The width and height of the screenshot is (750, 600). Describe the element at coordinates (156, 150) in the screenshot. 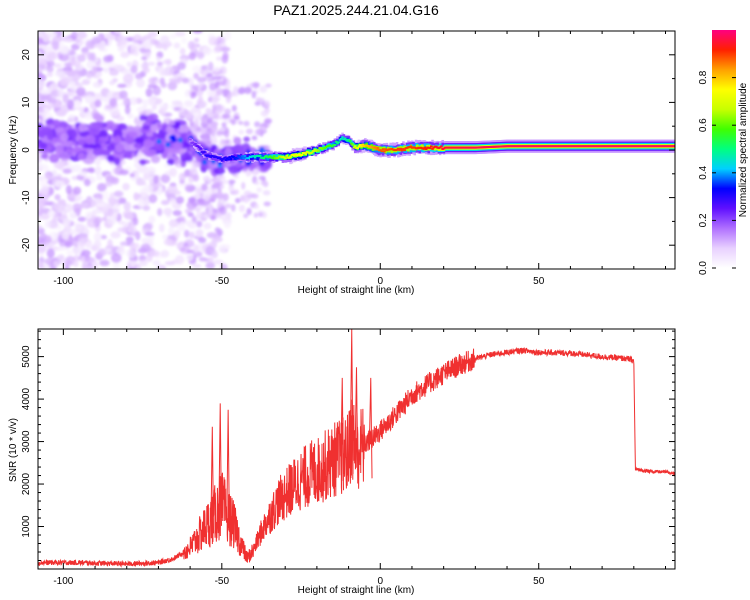

I see `spectrogram-cells` at that location.